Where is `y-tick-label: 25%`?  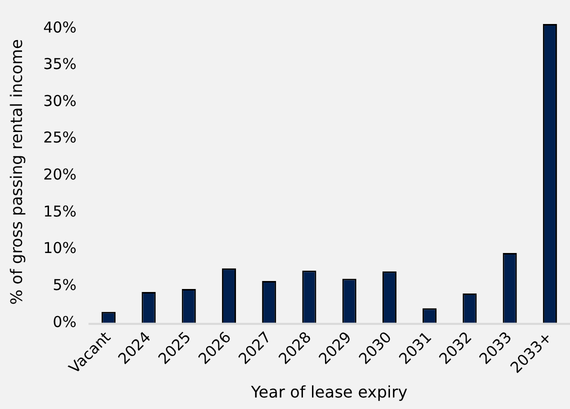 y-tick-label: 25% is located at coordinates (60, 137).